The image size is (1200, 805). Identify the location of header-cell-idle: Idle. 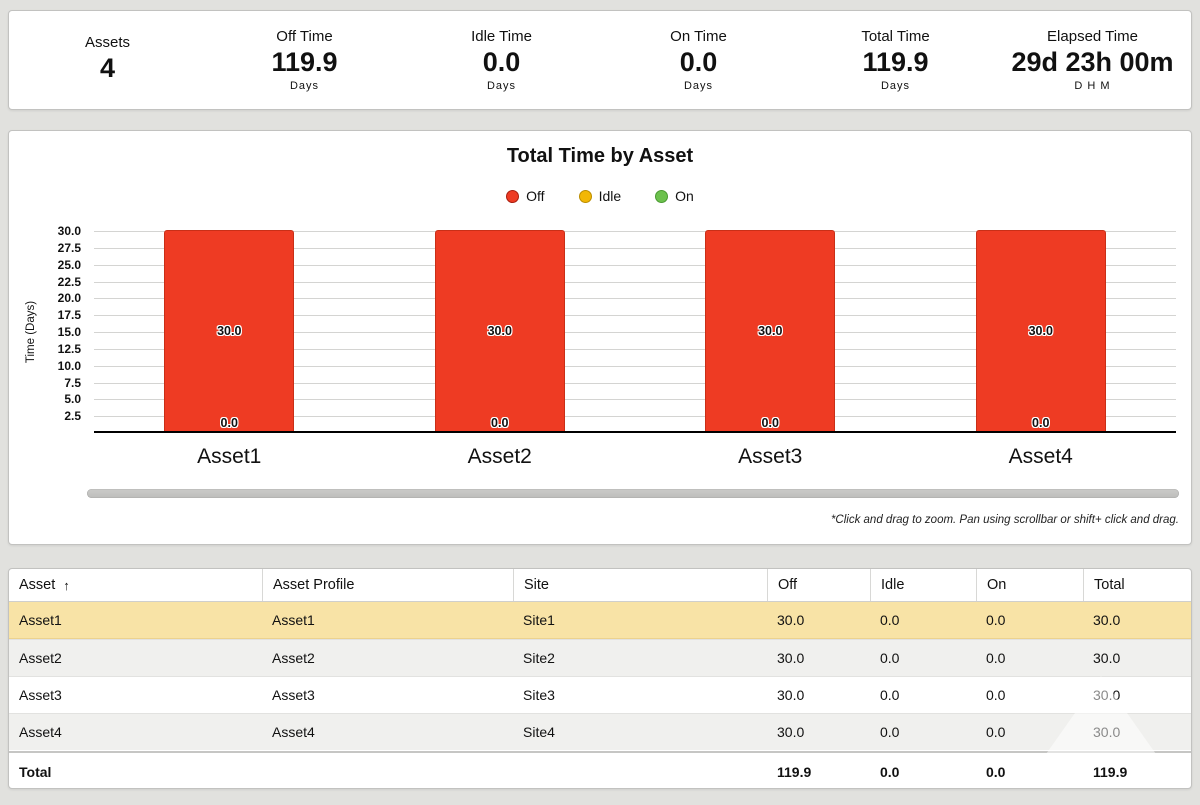
(923, 585).